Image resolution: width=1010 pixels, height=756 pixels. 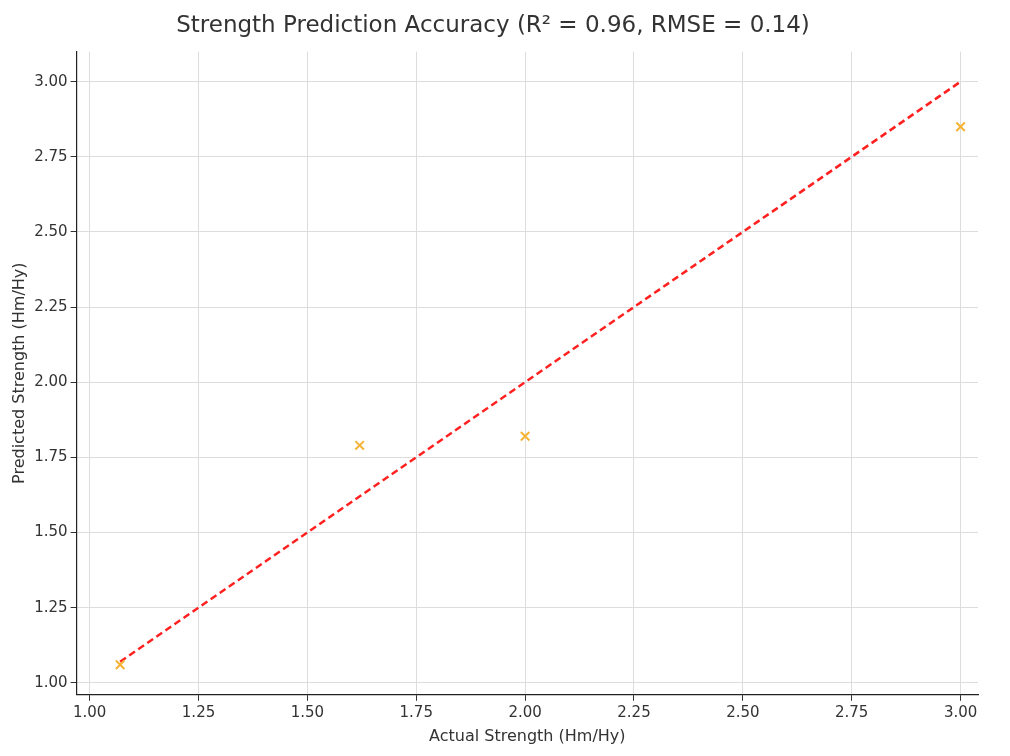 I want to click on x-tick-label: 1.75, so click(x=416, y=711).